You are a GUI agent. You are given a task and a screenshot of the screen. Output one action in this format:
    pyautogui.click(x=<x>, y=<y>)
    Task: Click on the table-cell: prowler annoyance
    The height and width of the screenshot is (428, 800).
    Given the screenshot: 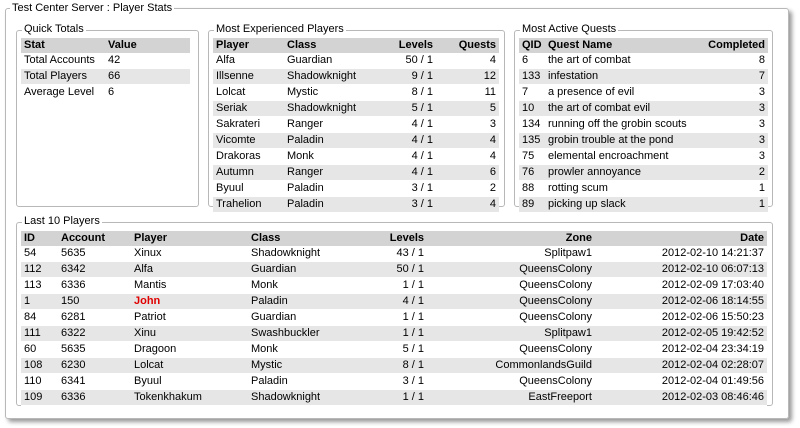 What is the action you would take?
    pyautogui.click(x=622, y=172)
    